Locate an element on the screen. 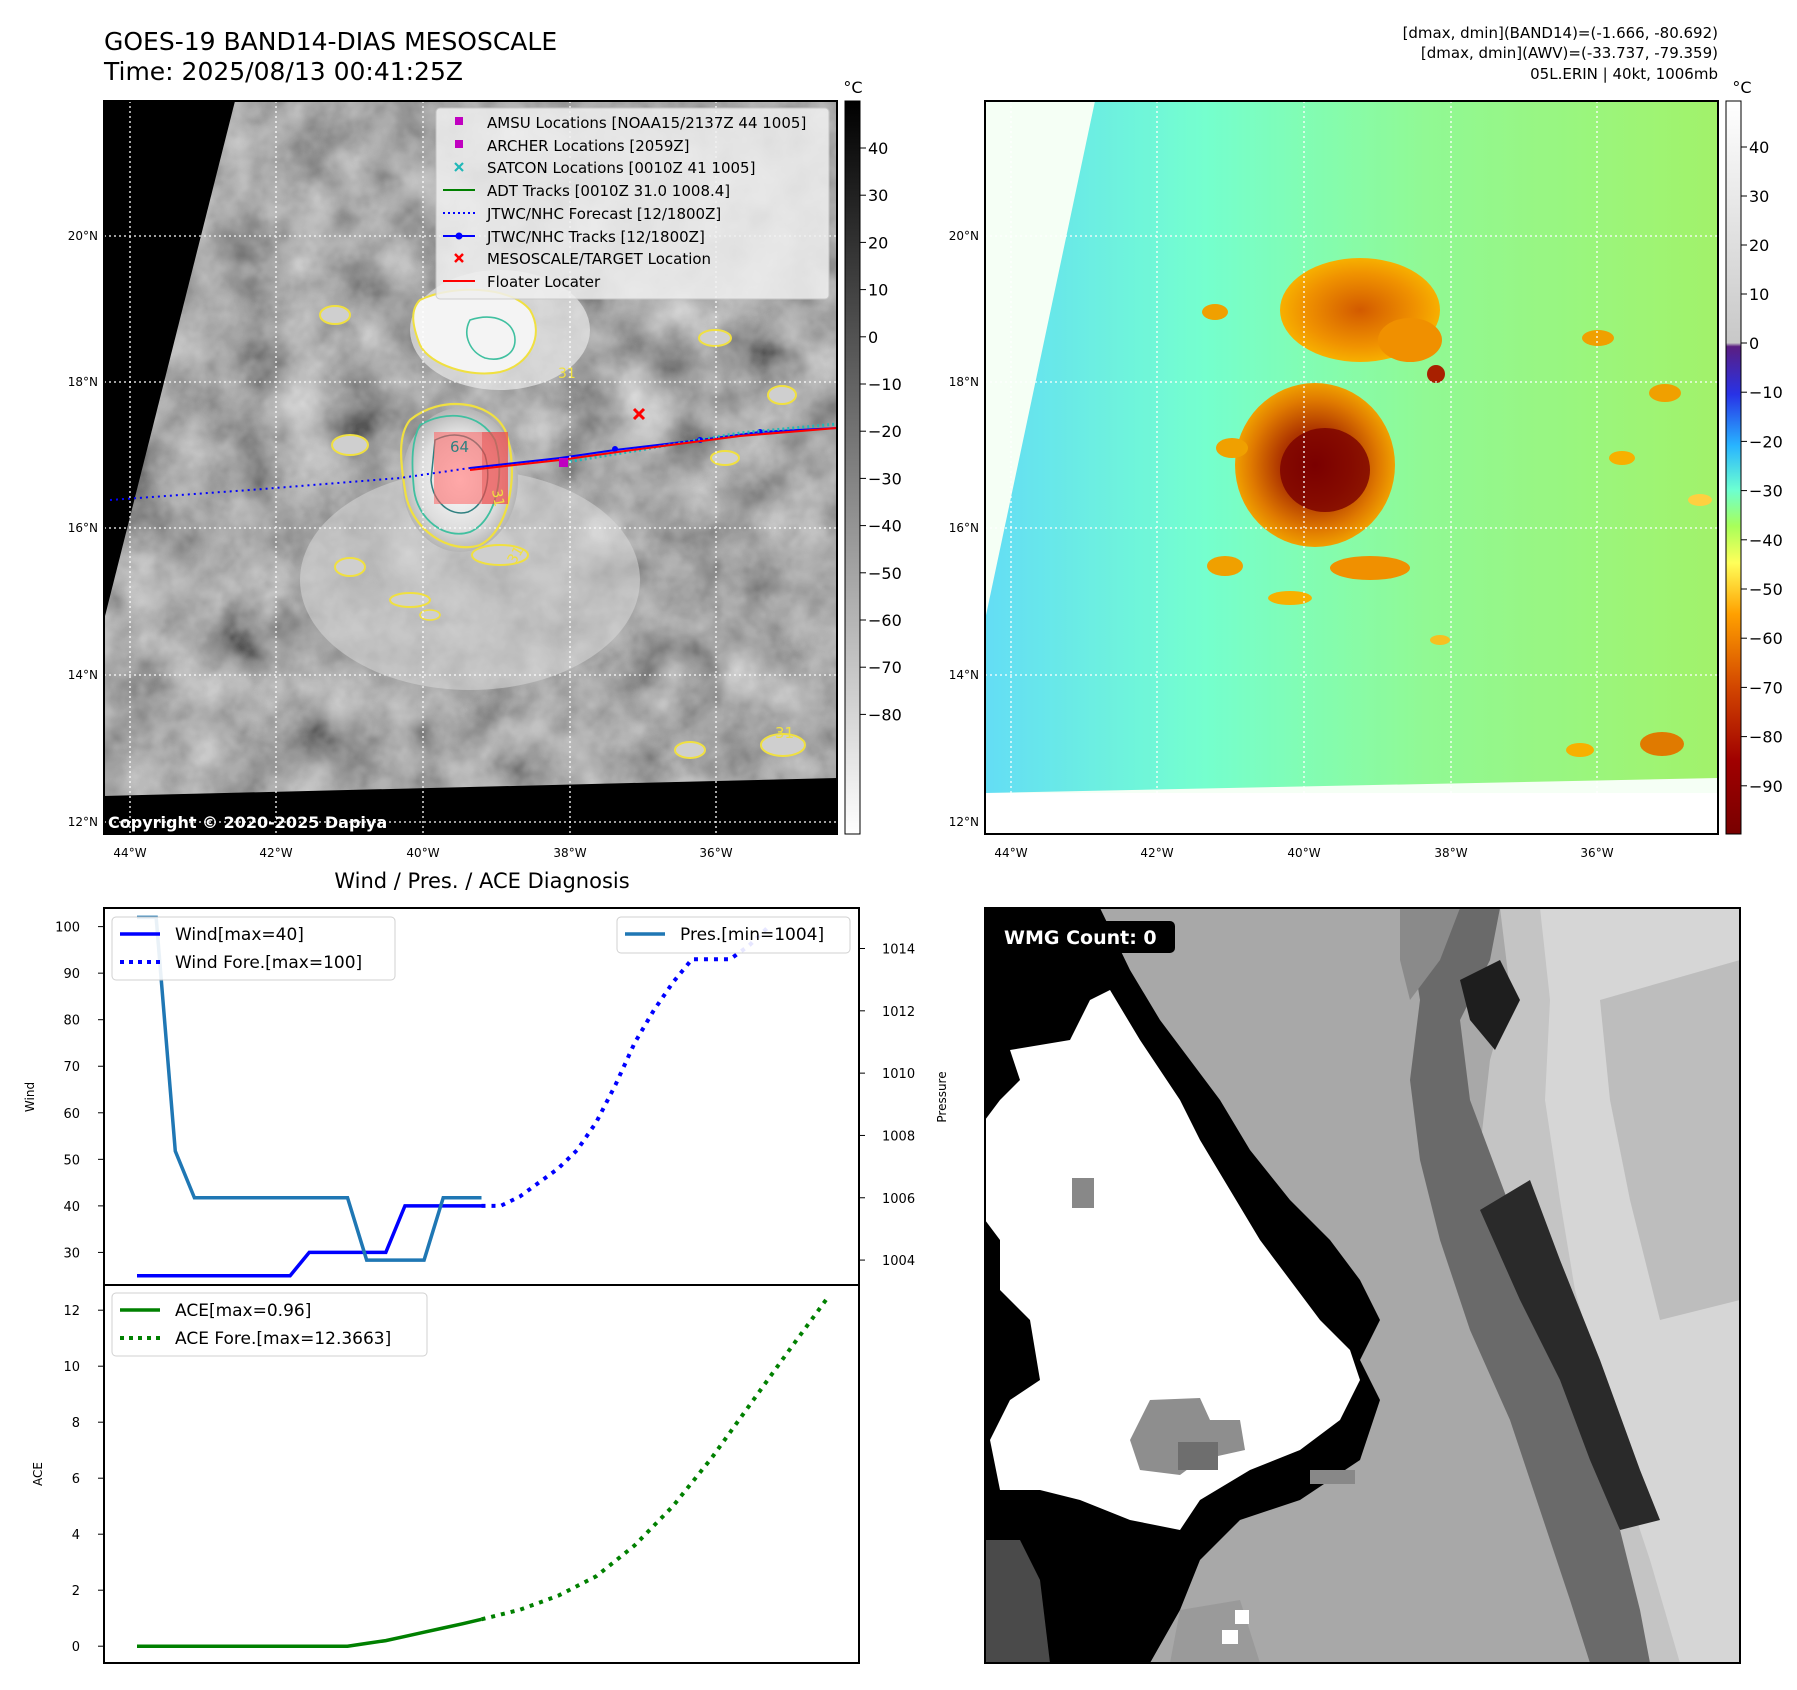 The image size is (1797, 1690). legend-item-label: JTWC/NHC Tracks [12/1800Z] is located at coordinates (595, 237).